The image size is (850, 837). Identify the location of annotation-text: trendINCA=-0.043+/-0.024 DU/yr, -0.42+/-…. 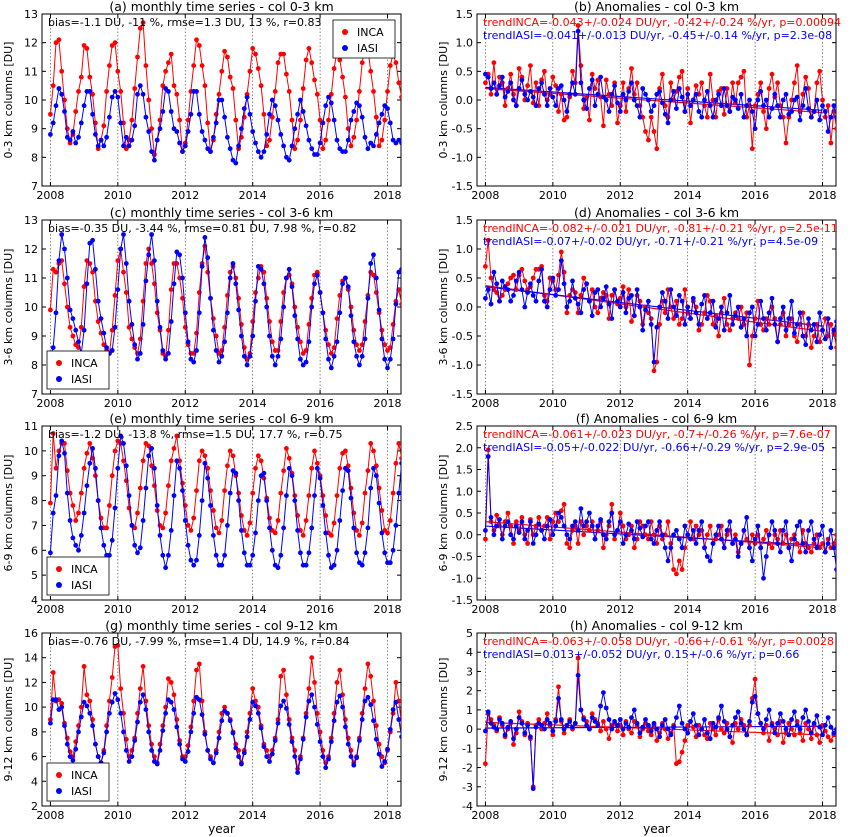
(662, 22).